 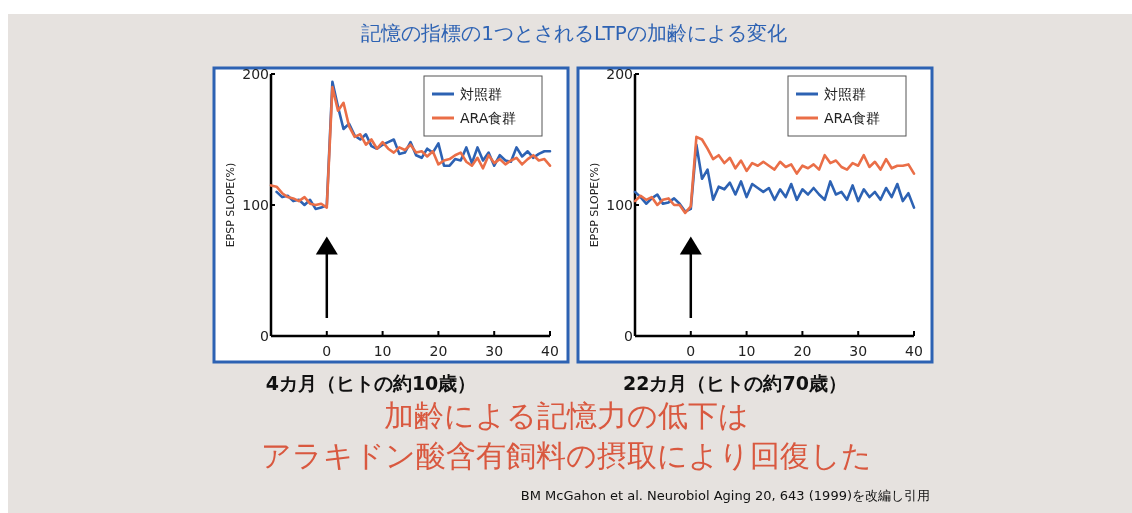 I want to click on text: 4カ月（ヒトの約10歳）, so click(x=371, y=383).